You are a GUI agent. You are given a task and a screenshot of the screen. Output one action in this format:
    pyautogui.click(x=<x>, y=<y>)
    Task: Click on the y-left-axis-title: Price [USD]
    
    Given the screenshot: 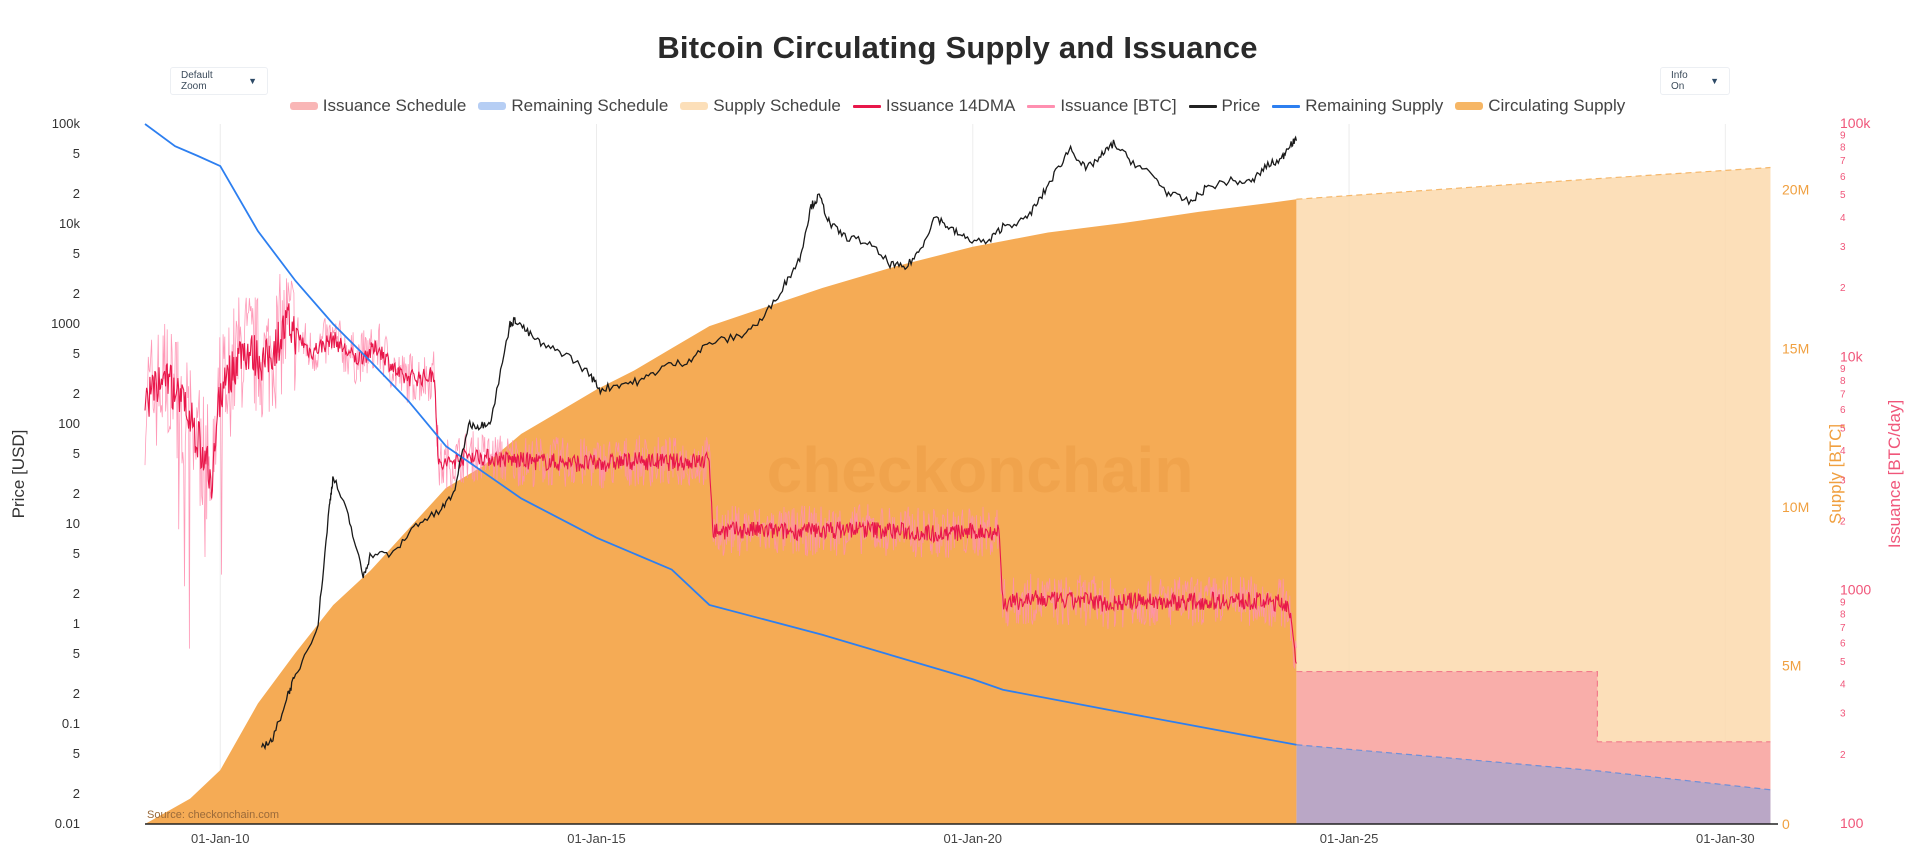 What is the action you would take?
    pyautogui.click(x=18, y=474)
    